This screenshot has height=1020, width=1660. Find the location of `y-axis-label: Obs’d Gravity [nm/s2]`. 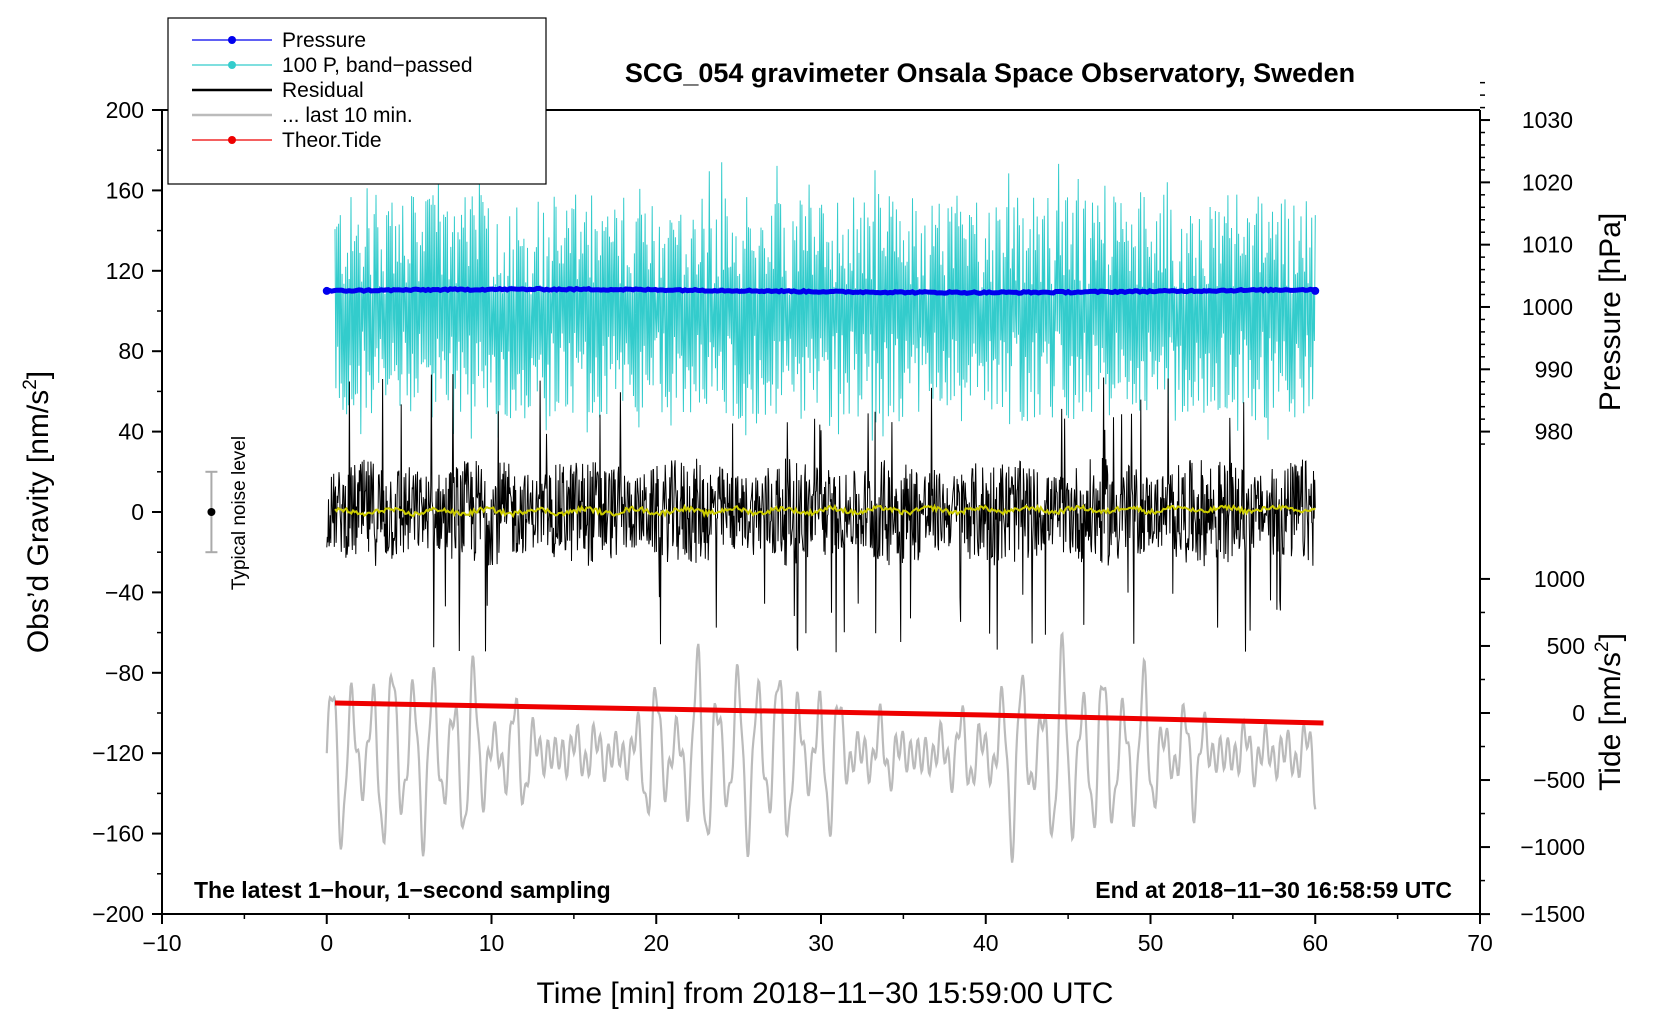

y-axis-label: Obs’d Gravity [nm/s2] is located at coordinates (37, 512).